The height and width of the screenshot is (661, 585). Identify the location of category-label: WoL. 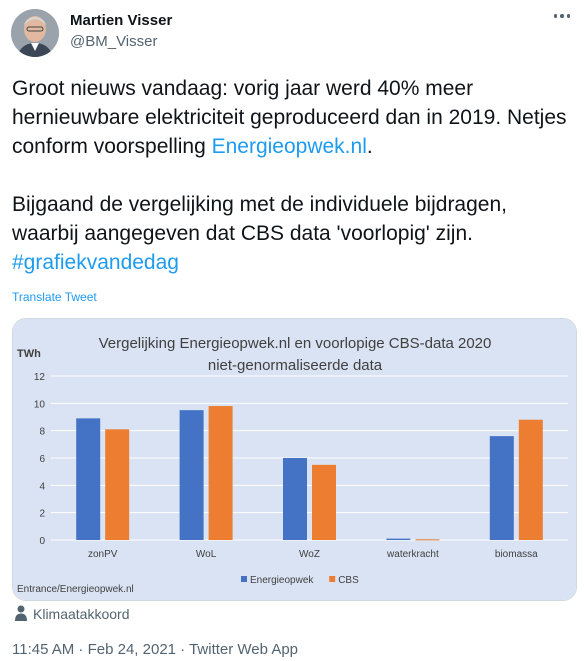
(206, 554).